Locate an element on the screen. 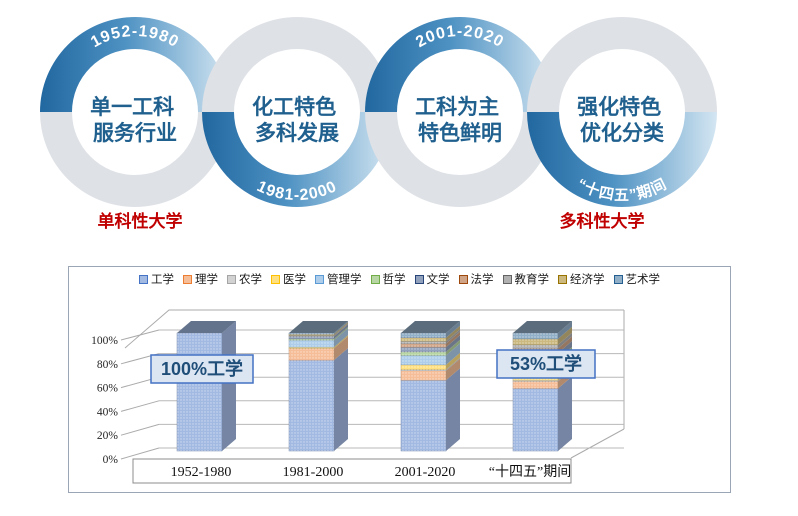  legend-item: 哲学 is located at coordinates (388, 279).